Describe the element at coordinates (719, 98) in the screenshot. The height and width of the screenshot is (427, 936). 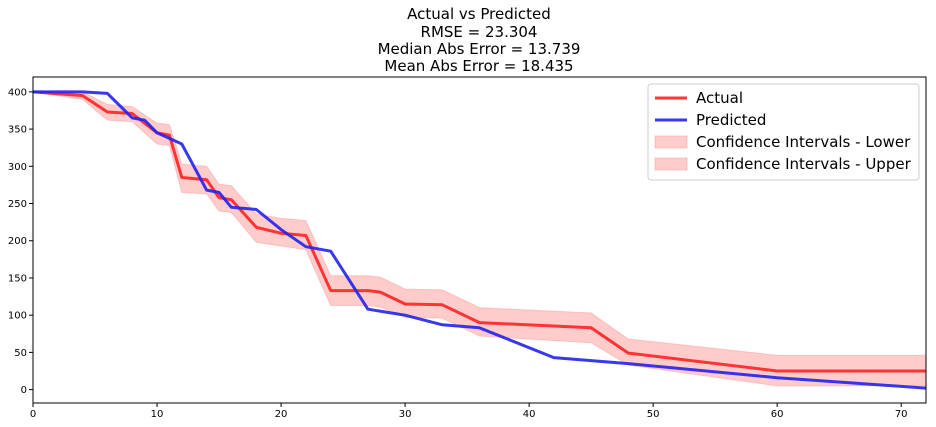
I see `legend-label-actual: Actual` at that location.